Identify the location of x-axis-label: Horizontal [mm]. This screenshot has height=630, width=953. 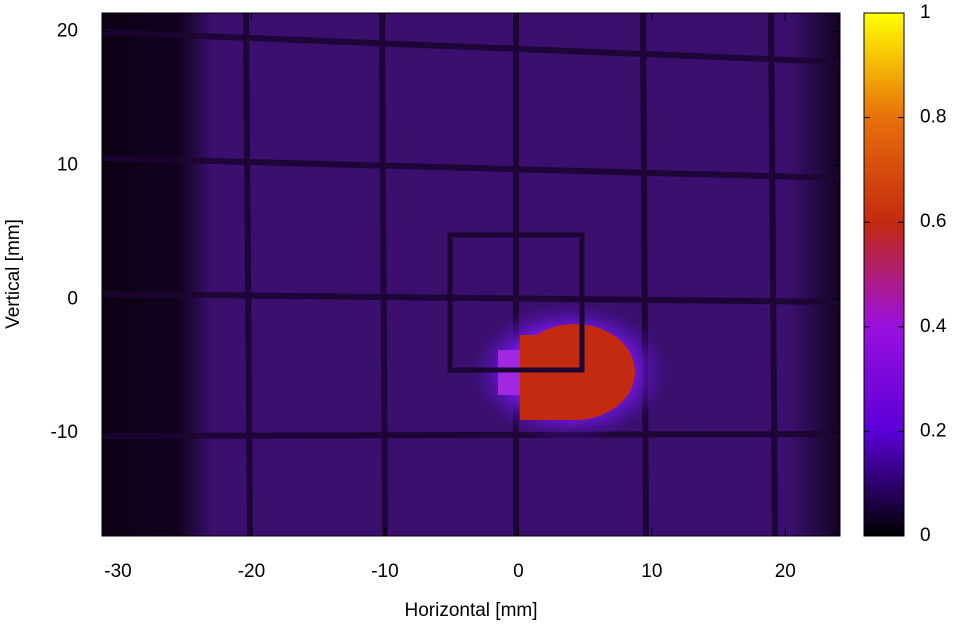
(470, 610).